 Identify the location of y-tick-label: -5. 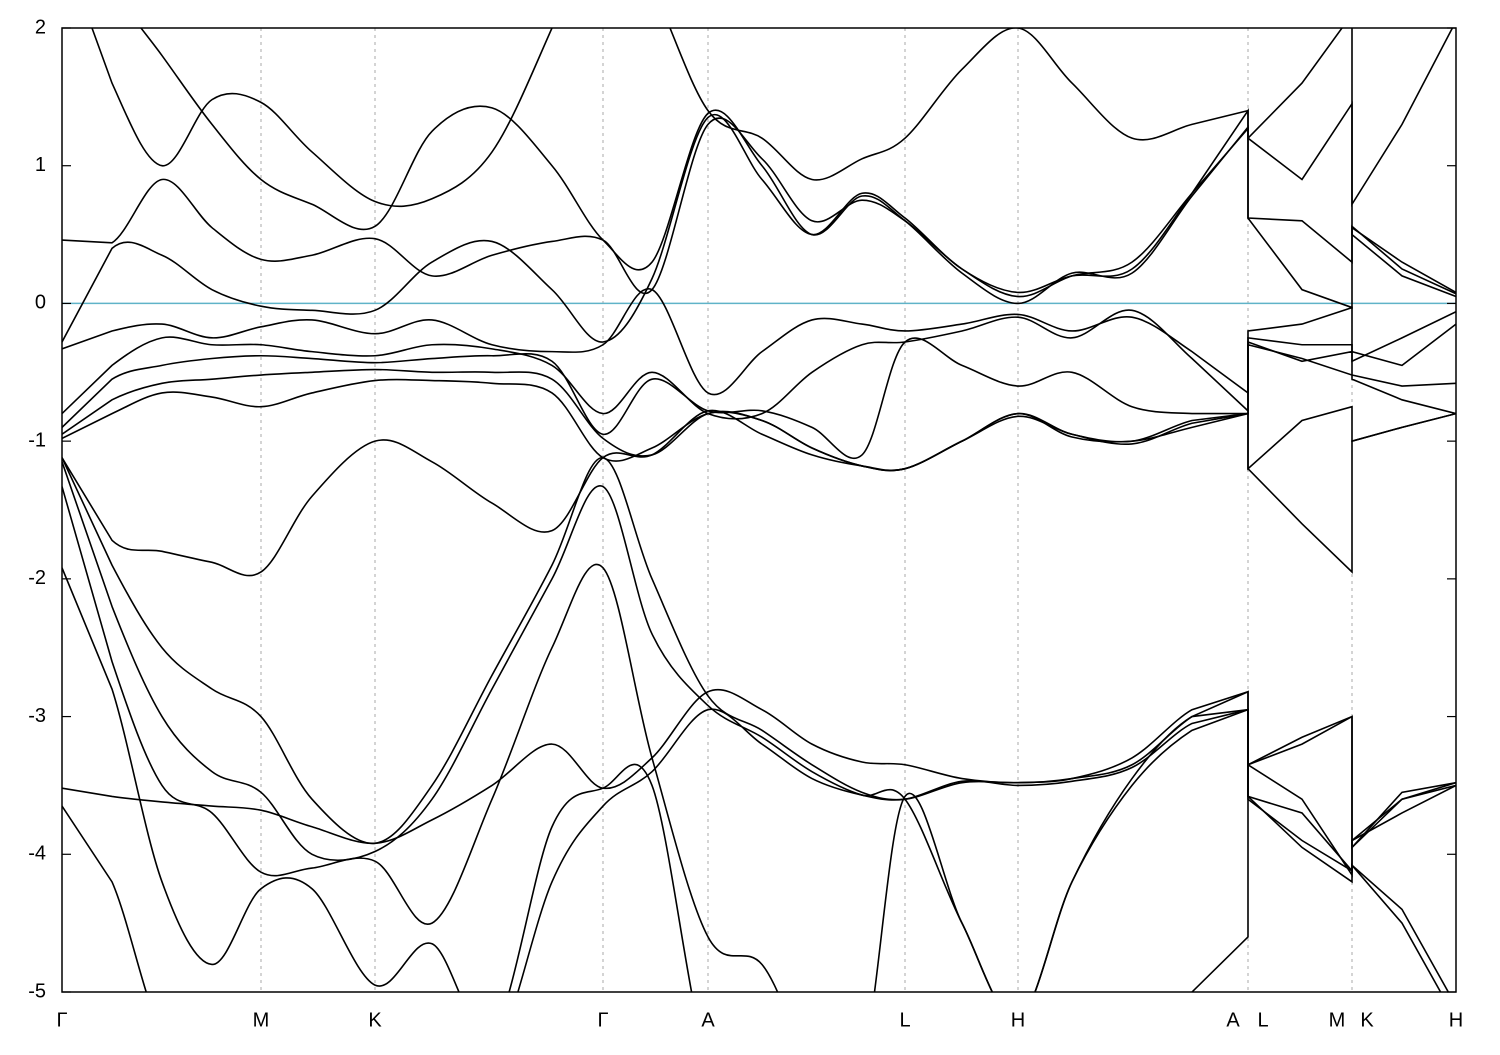
(37, 991).